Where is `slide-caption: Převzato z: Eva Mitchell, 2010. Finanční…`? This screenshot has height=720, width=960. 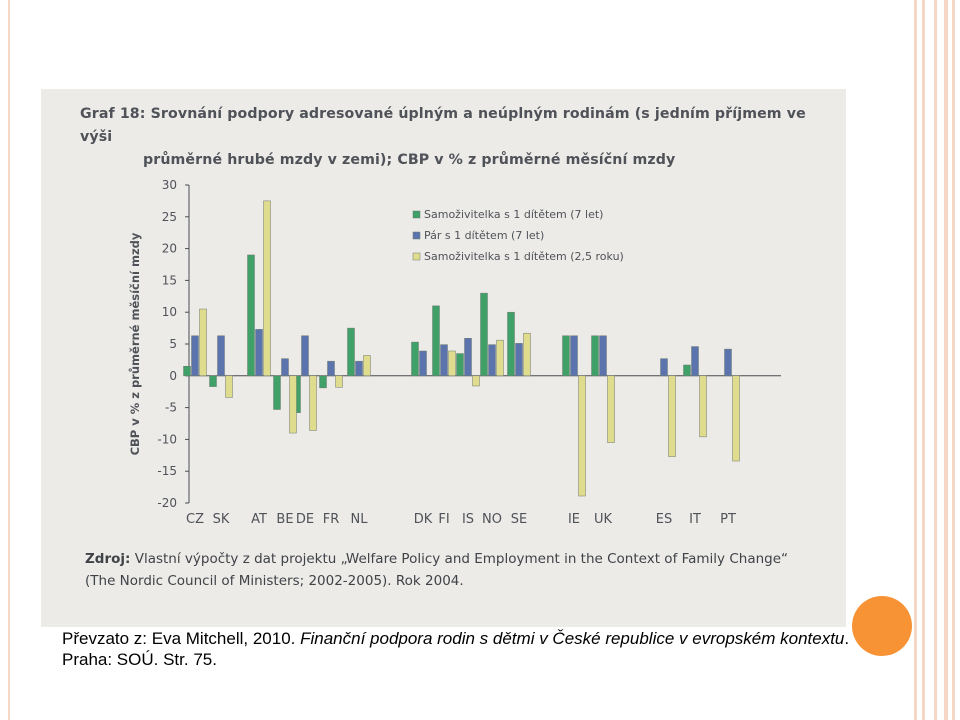
slide-caption: Převzato z: Eva Mitchell, 2010. Finanční… is located at coordinates (462, 649).